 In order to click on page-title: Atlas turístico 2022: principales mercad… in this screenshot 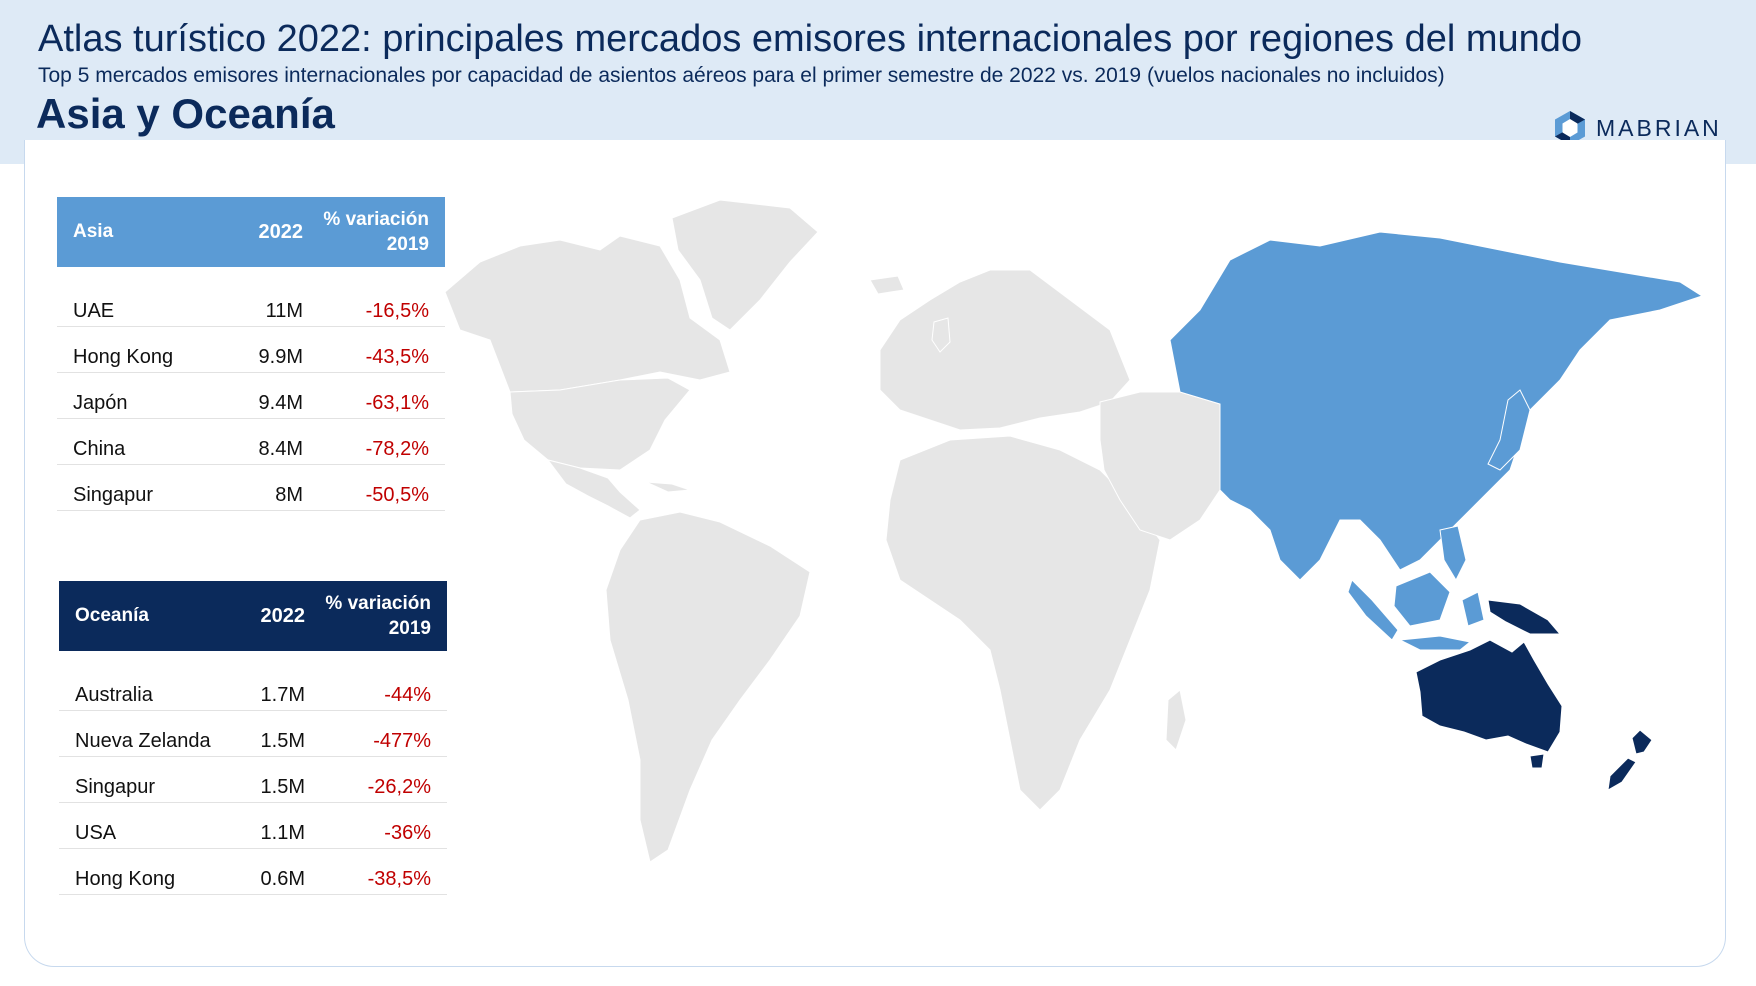, I will do `click(810, 39)`.